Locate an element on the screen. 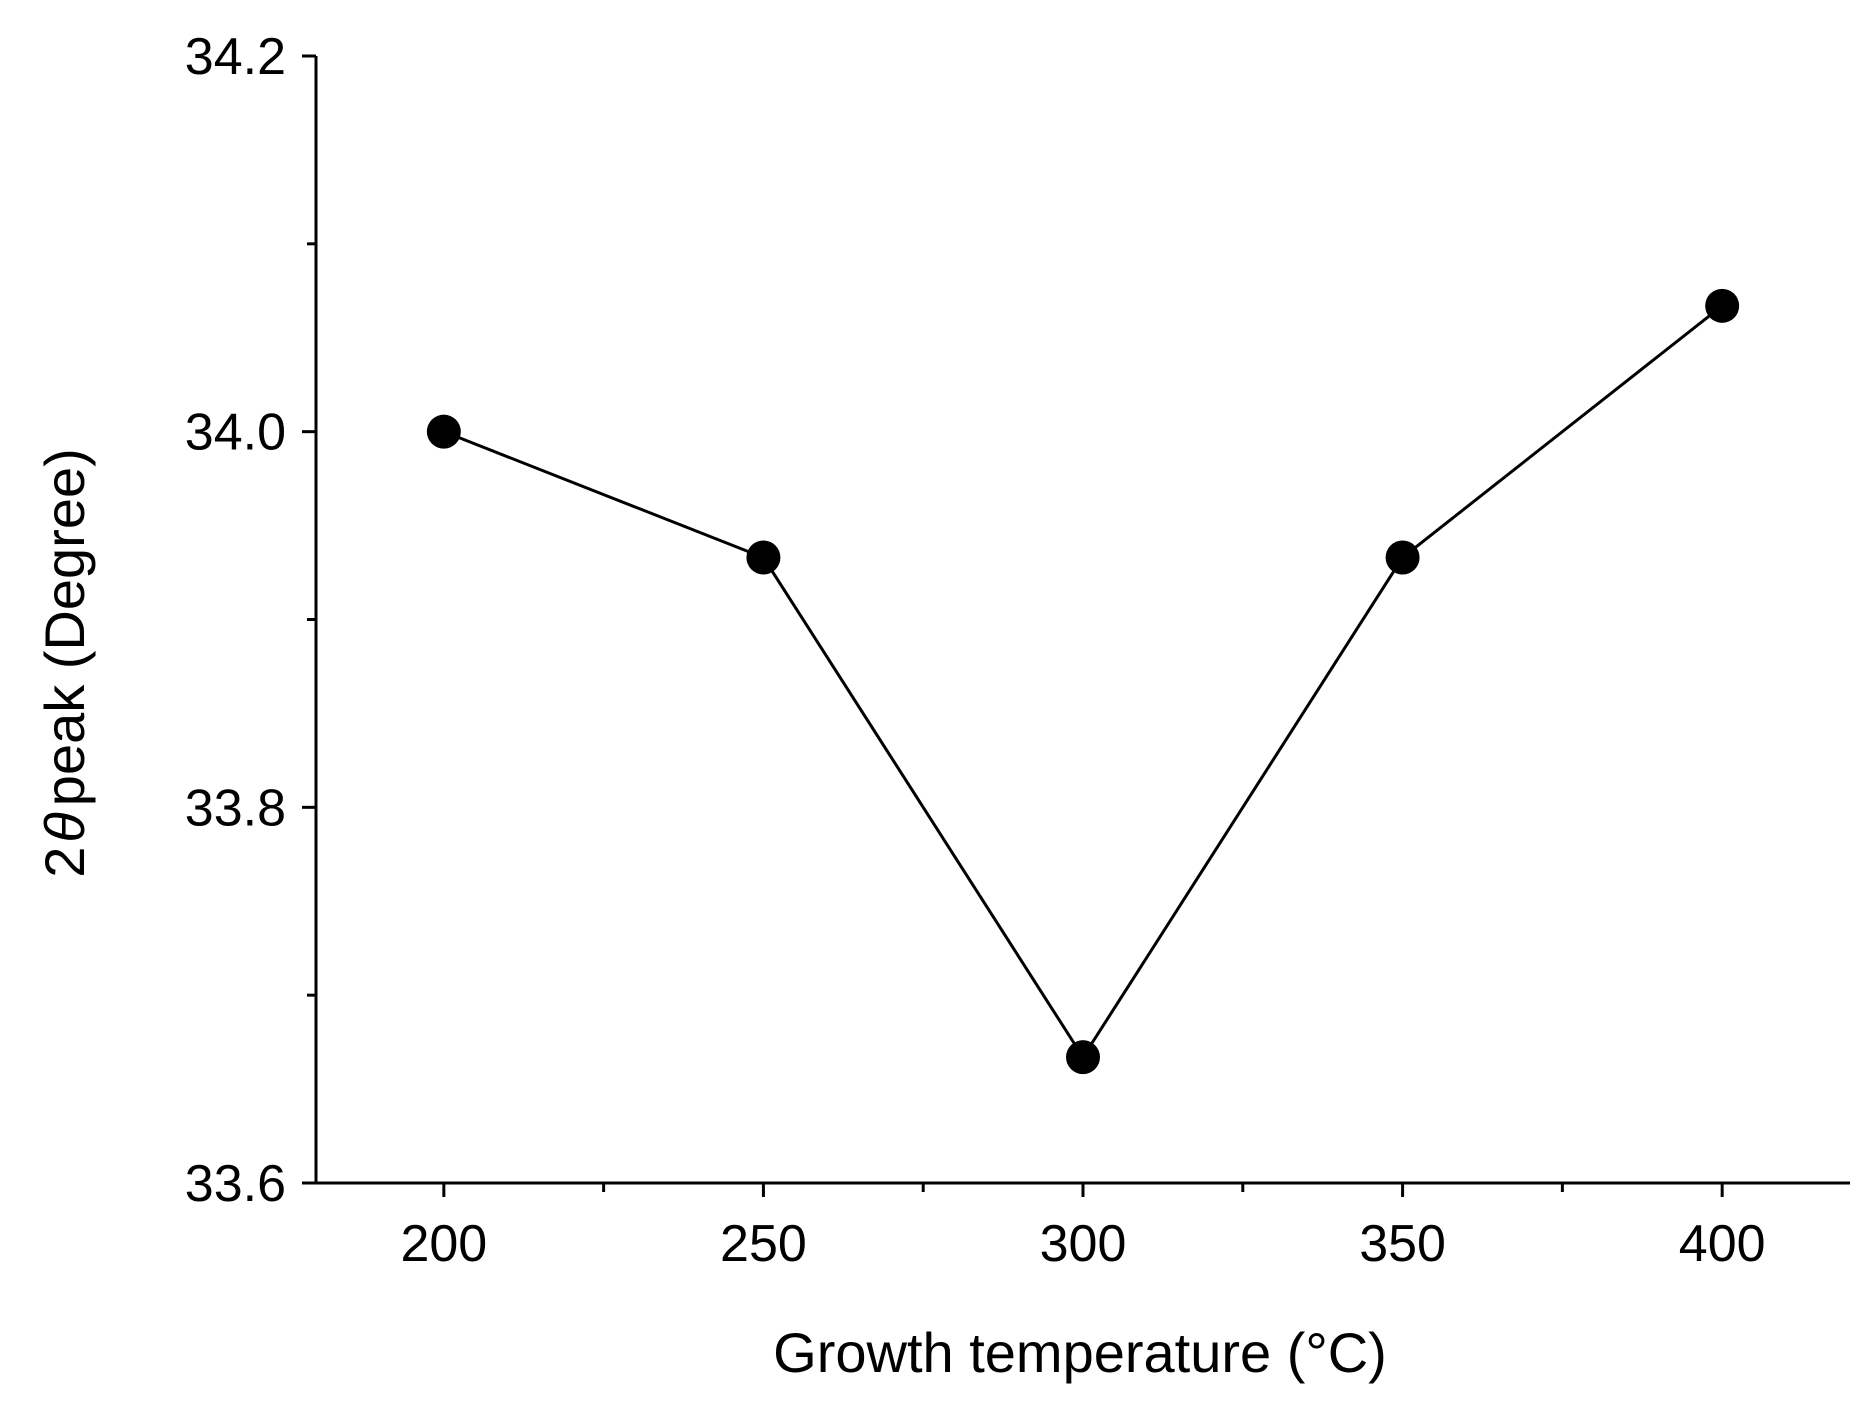 This screenshot has width=1866, height=1411. x-tick-label: 300 is located at coordinates (1083, 1244).